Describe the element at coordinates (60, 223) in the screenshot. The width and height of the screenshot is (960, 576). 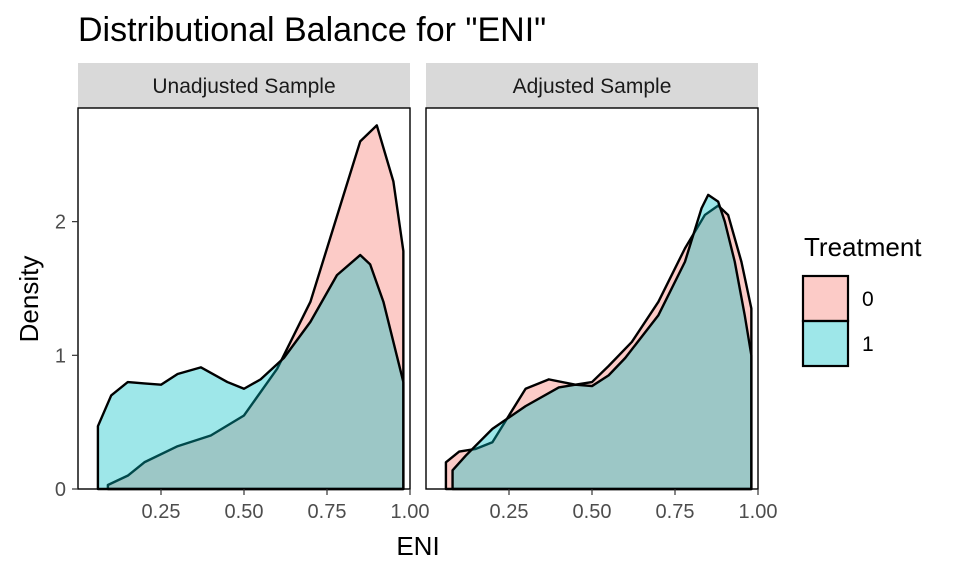
I see `y-tick-label: 2` at that location.